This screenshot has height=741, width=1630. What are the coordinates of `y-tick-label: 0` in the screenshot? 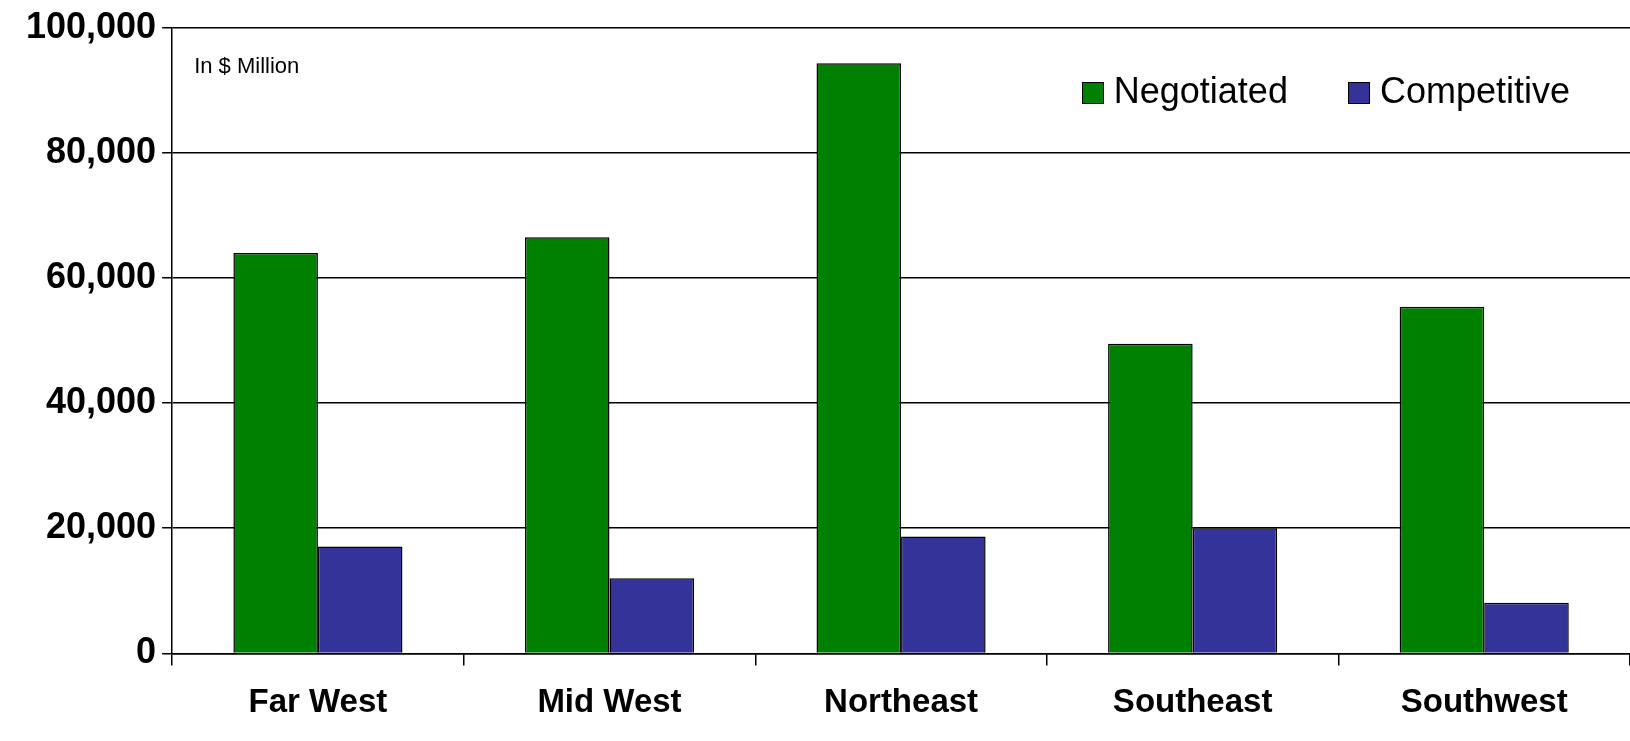 It's located at (146, 651).